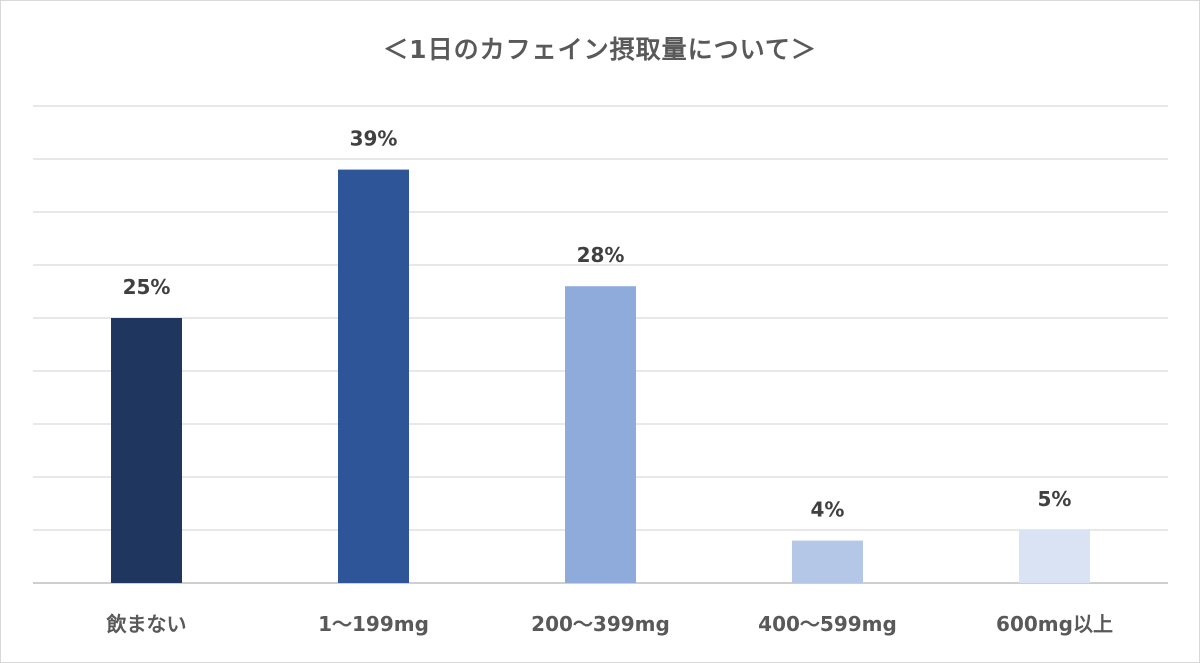 The height and width of the screenshot is (663, 1200). What do you see at coordinates (827, 624) in the screenshot?
I see `category-label: 400～599mg` at bounding box center [827, 624].